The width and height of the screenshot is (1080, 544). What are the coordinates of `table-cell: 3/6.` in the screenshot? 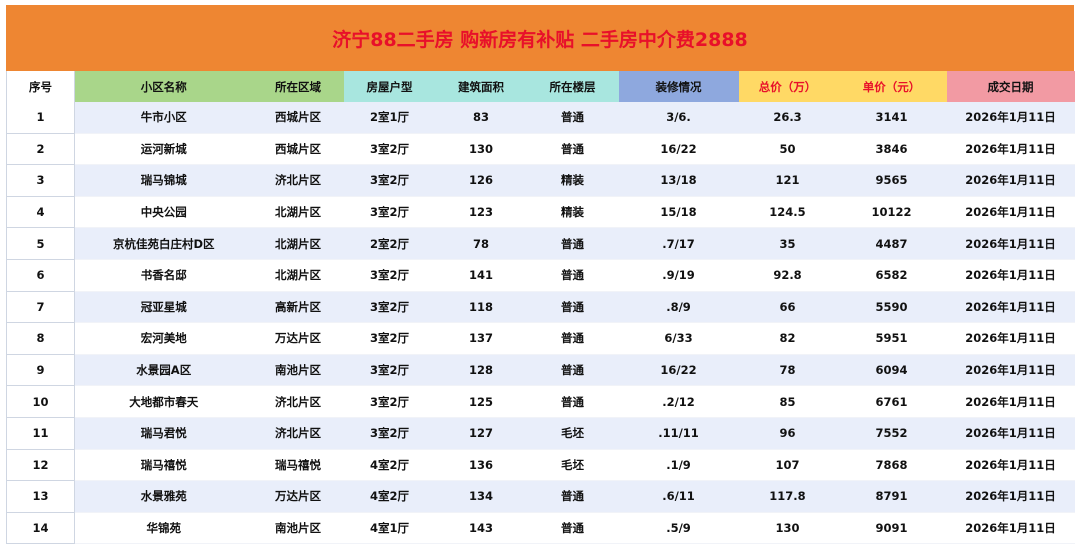 It's located at (678, 118).